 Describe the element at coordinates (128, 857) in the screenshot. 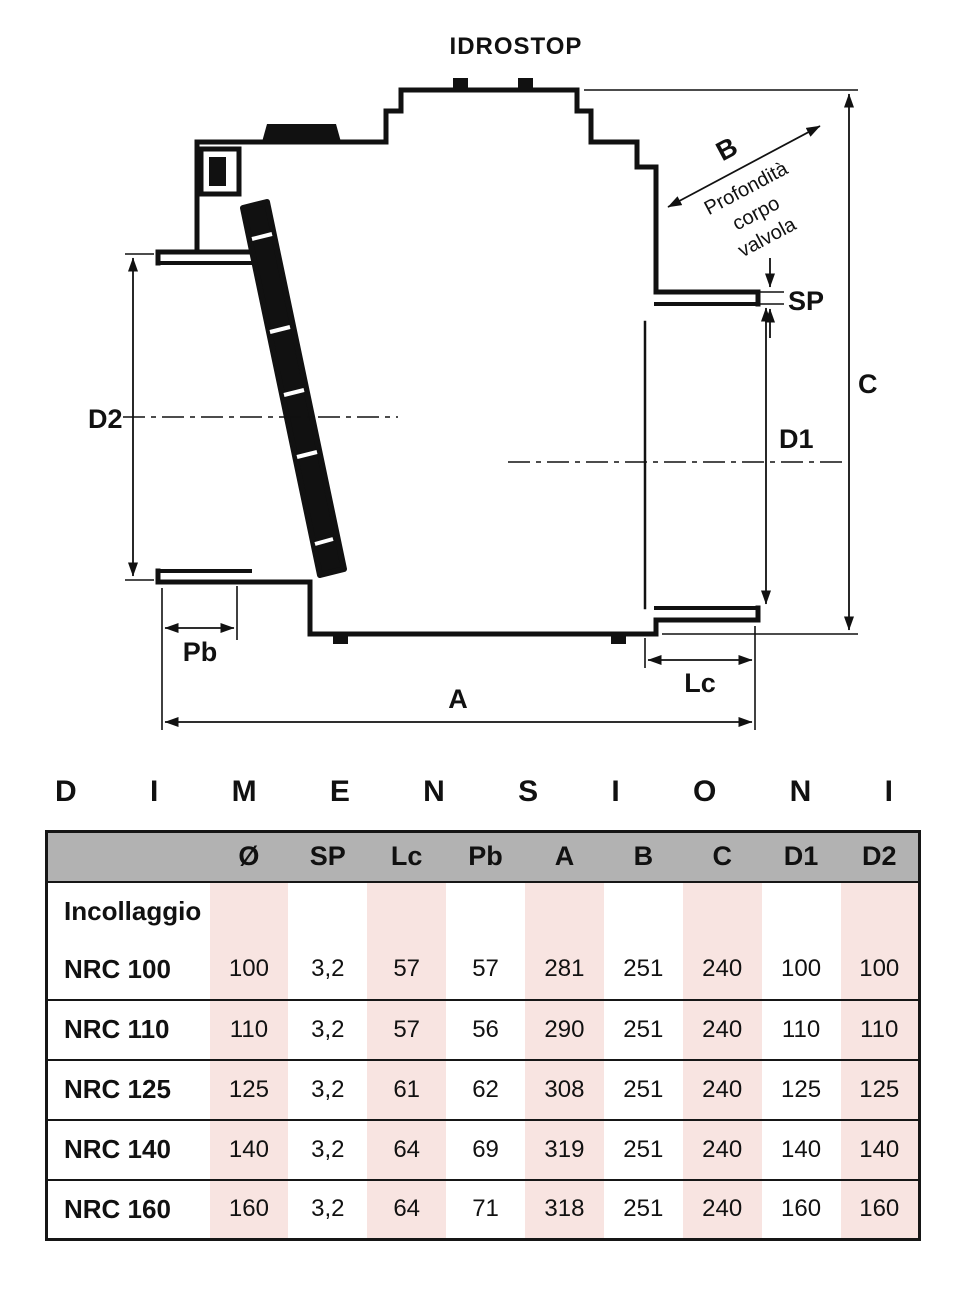

I see `header-model` at that location.